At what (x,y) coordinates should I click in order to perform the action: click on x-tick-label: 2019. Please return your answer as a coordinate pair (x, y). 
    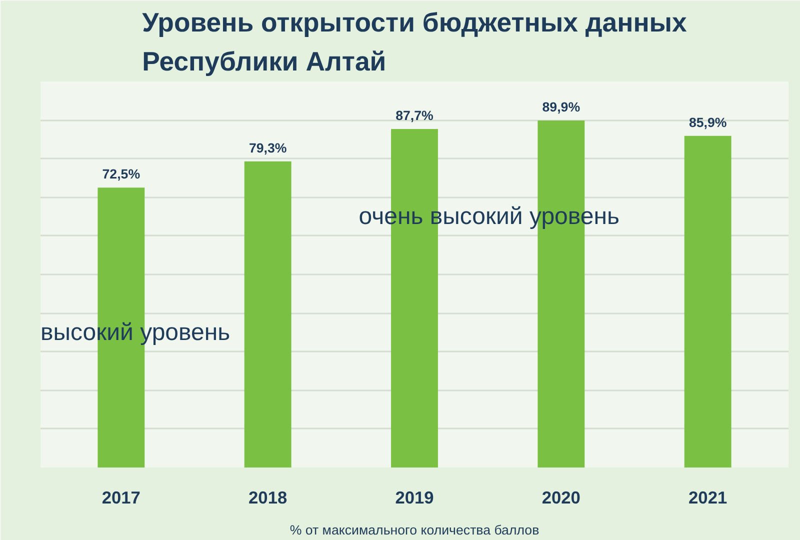
    Looking at the image, I should click on (414, 498).